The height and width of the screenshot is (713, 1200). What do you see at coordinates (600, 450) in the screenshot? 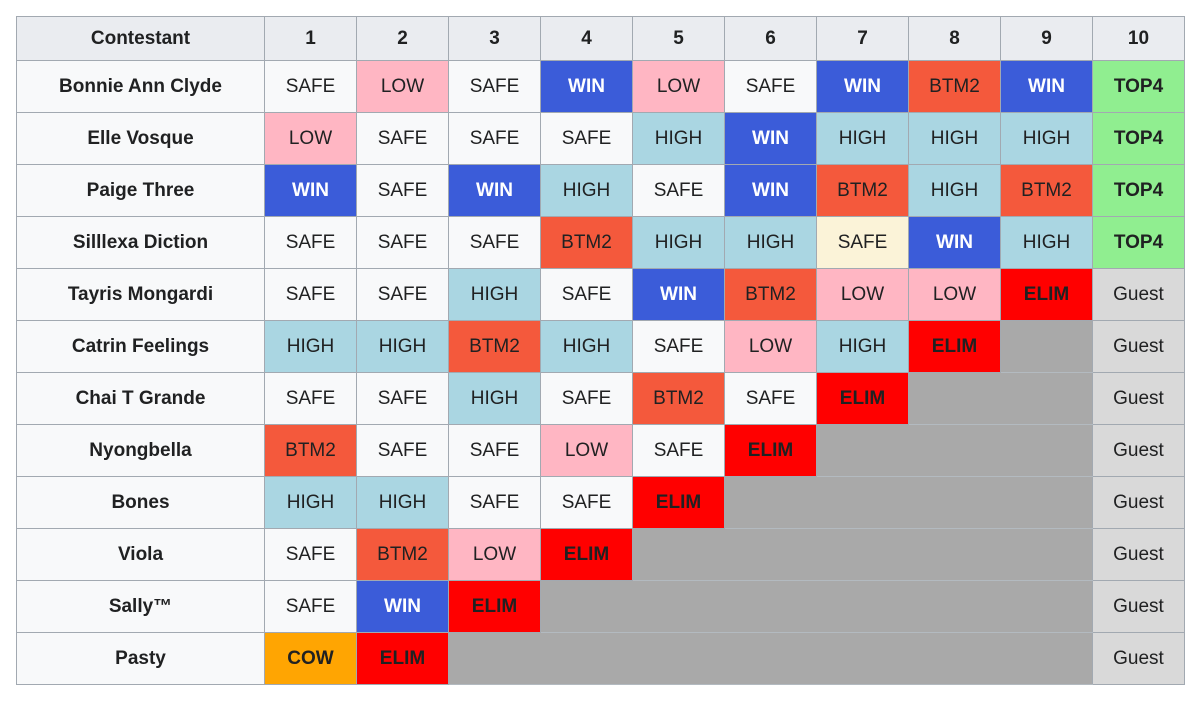
I see `contestant-row: Nyongbella BTM2 SAFE SAFE LOW SAFE ELIM Guest` at bounding box center [600, 450].